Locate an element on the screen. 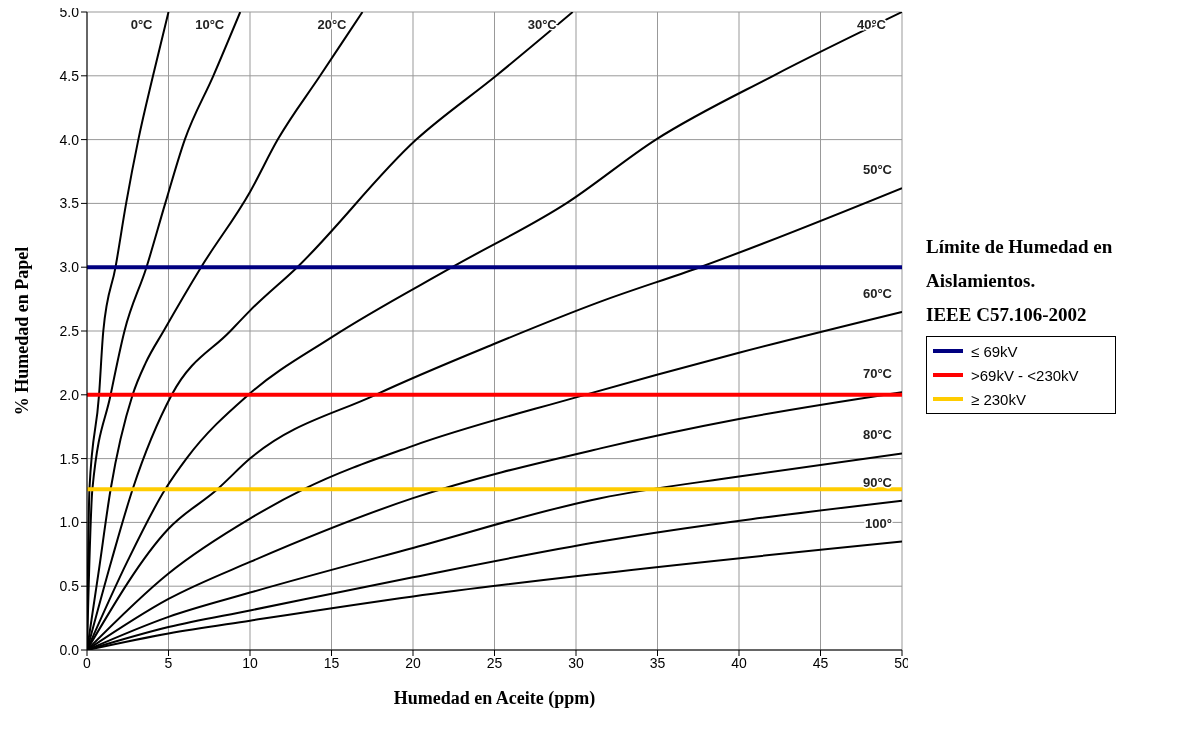 Image resolution: width=1187 pixels, height=730 pixels. y-axis-title: % Humedad en Papel is located at coordinates (22, 331).